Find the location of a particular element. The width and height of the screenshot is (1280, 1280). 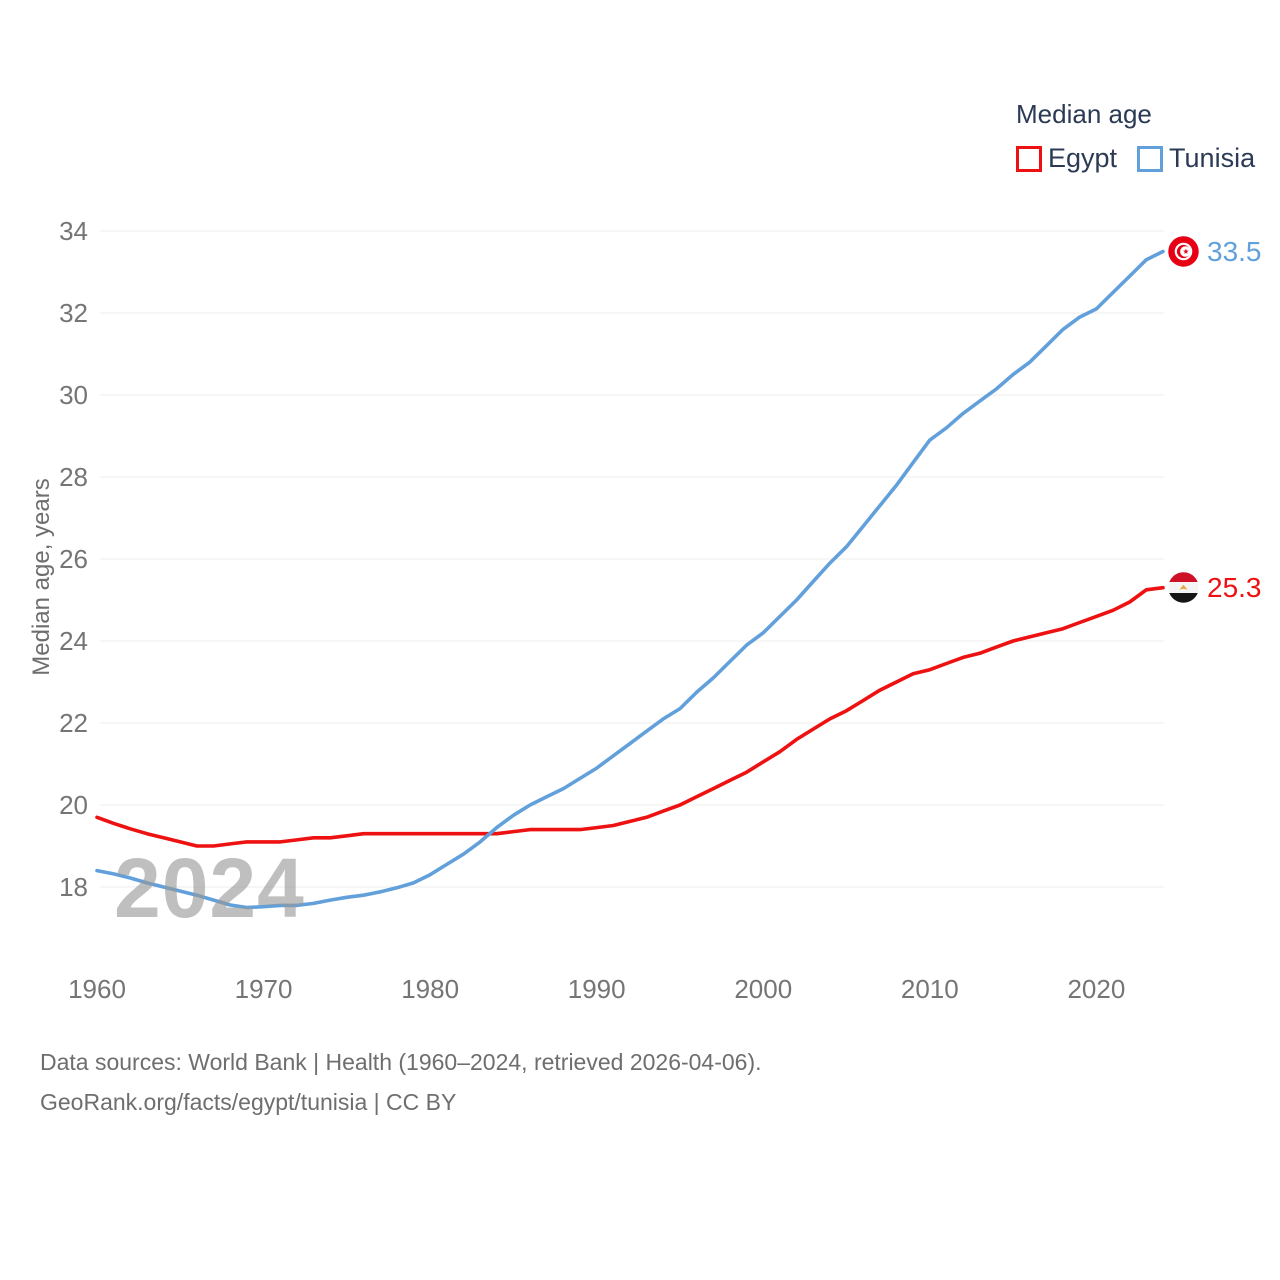

x-tick-label: 2000 is located at coordinates (763, 989).